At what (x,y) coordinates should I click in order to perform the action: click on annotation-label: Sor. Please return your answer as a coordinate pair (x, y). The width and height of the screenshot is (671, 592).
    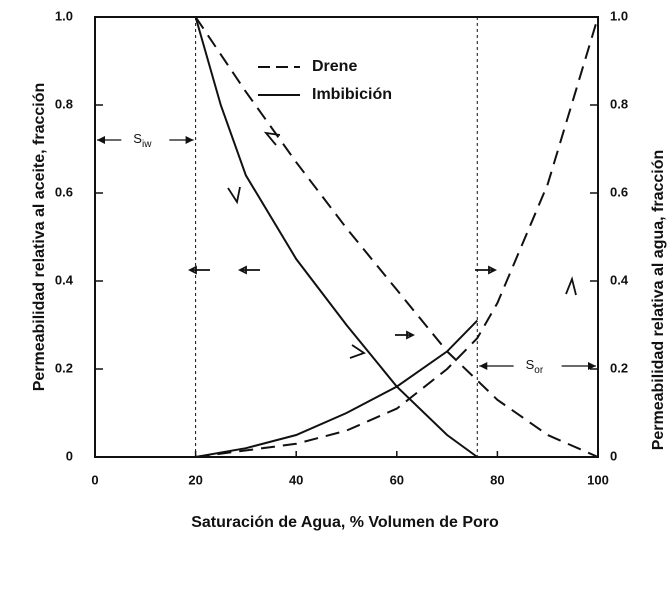
    Looking at the image, I should click on (535, 366).